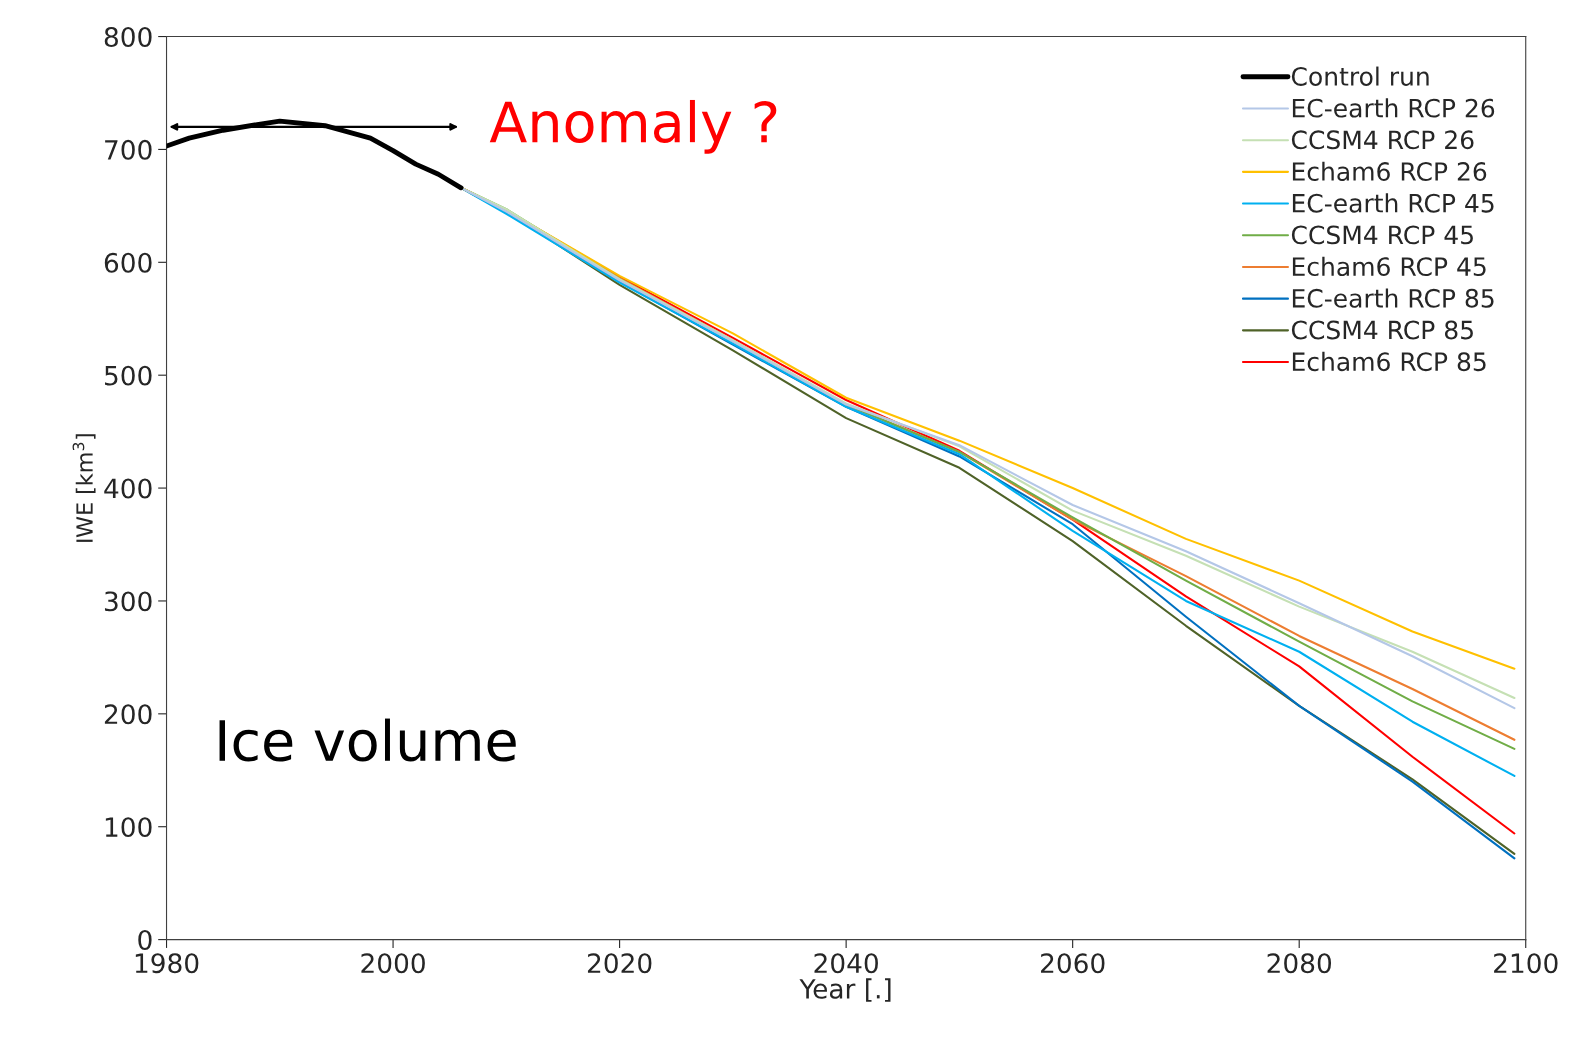 This screenshot has height=1044, width=1586. I want to click on legend-label: CCSM4 RCP 45, so click(1382, 235).